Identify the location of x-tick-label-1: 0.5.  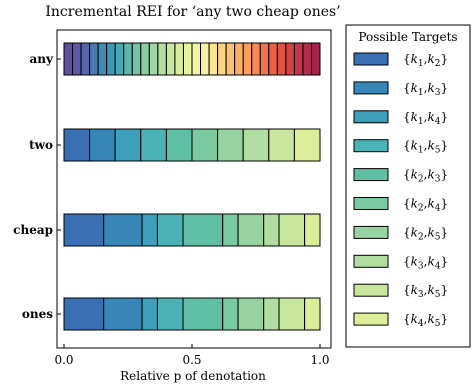
(191, 360).